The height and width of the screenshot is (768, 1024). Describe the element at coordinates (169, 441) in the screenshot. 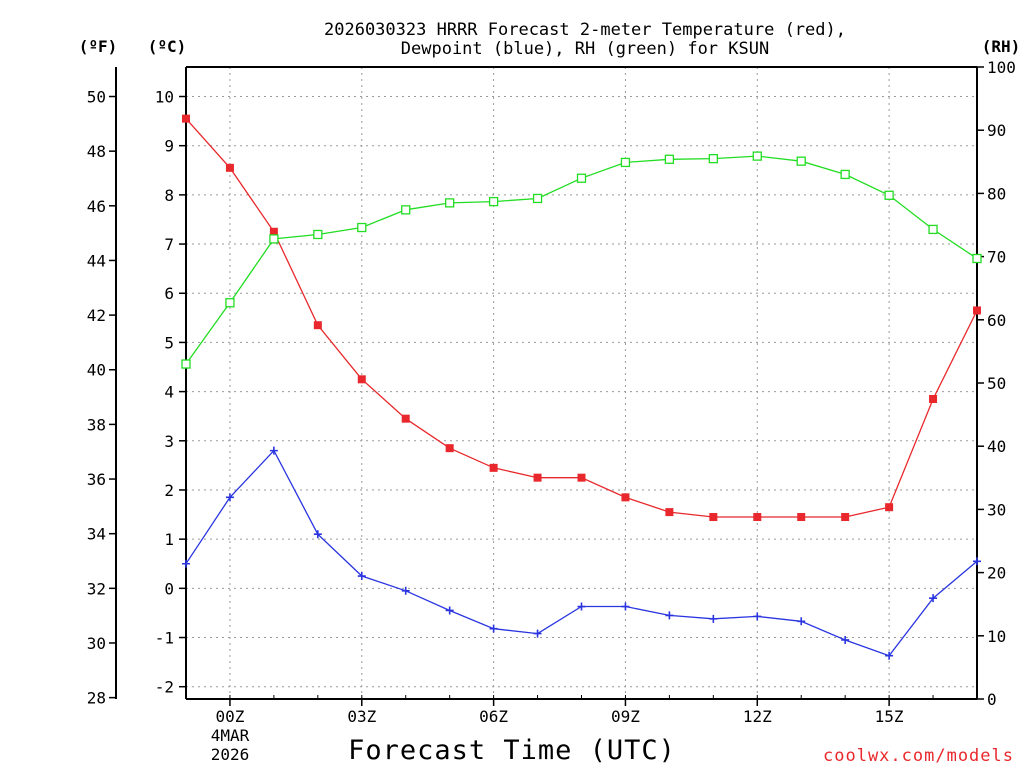

I see `celsius-tick-label: 3` at that location.